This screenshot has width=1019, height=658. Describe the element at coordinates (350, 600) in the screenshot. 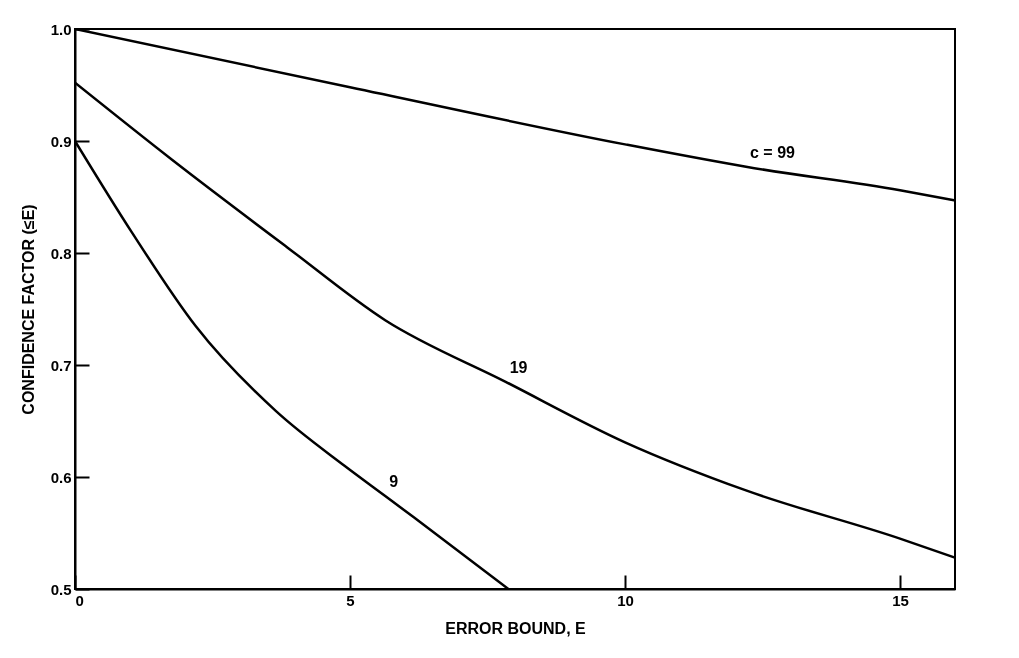

I see `x-tick-label: 5` at that location.